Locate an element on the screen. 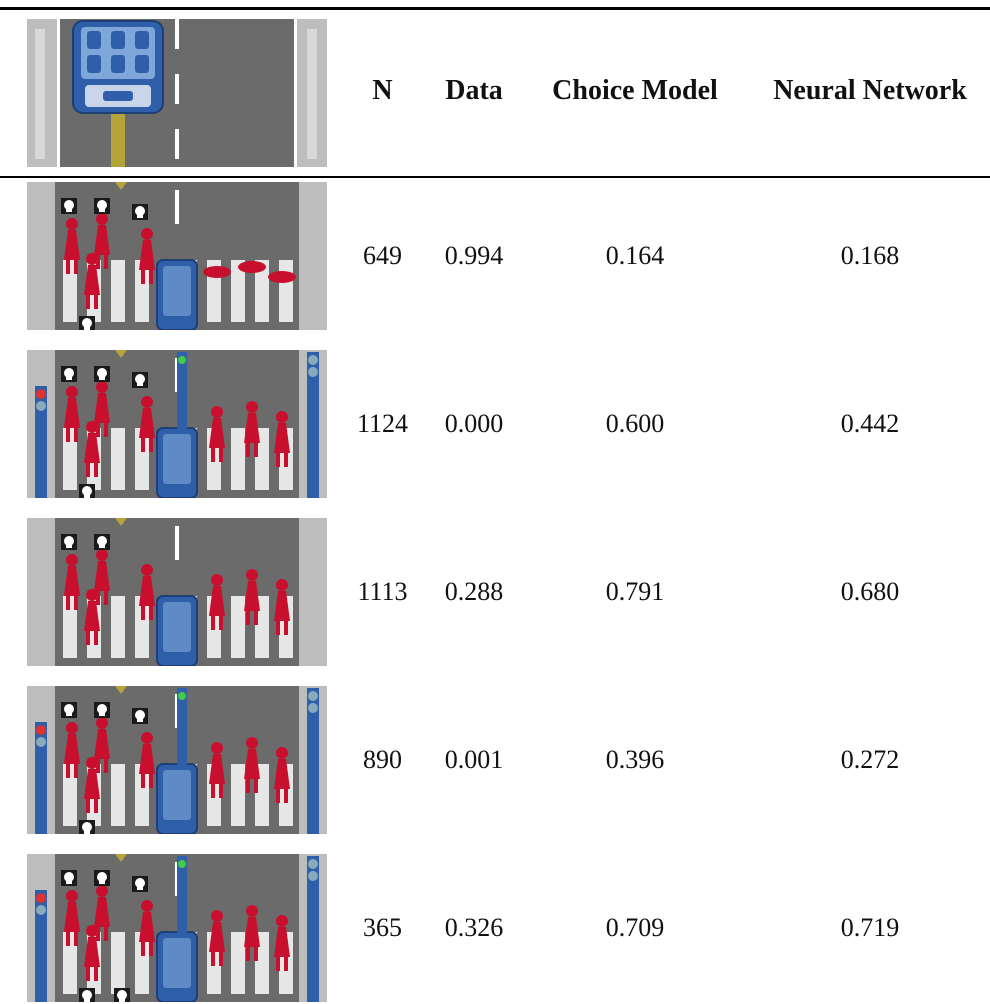 Image resolution: width=990 pixels, height=1004 pixels. cell-data: 0.001 is located at coordinates (474, 759).